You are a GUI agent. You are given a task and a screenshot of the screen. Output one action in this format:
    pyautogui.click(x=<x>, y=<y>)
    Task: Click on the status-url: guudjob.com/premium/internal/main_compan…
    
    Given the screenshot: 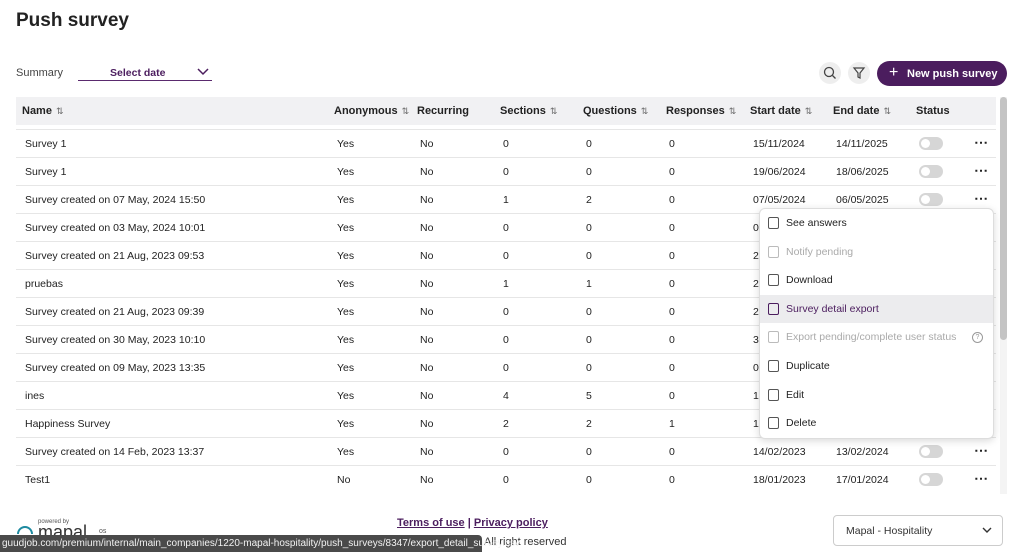 What is the action you would take?
    pyautogui.click(x=261, y=543)
    